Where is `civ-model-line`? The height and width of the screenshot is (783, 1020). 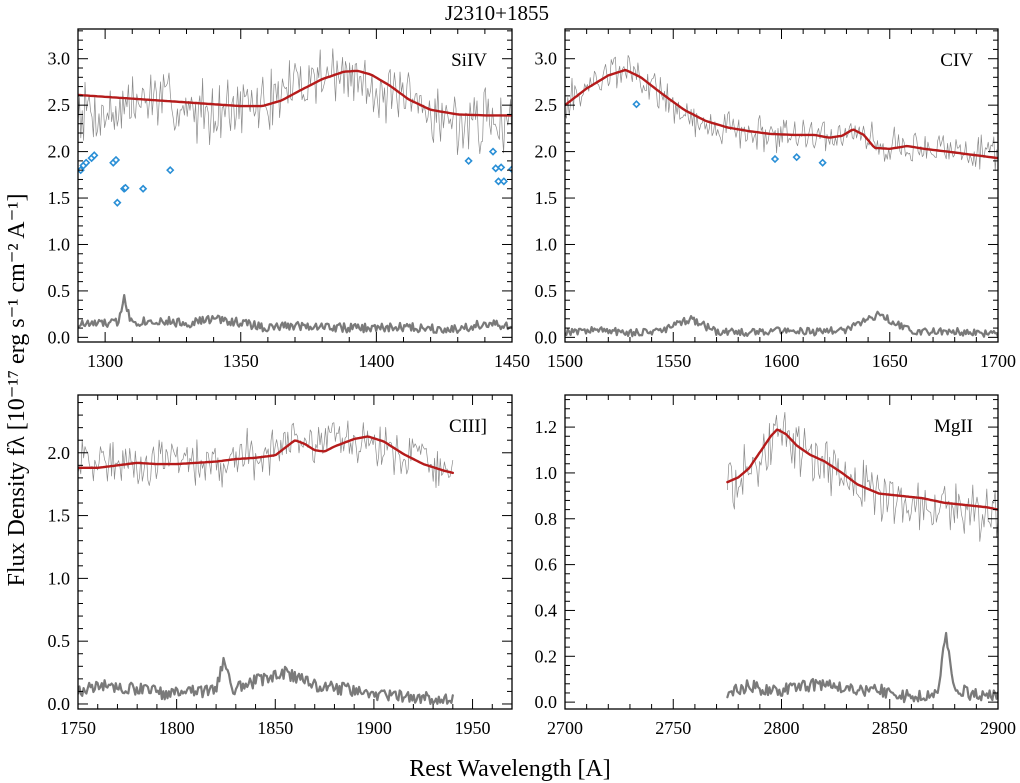
civ-model-line is located at coordinates (781, 114).